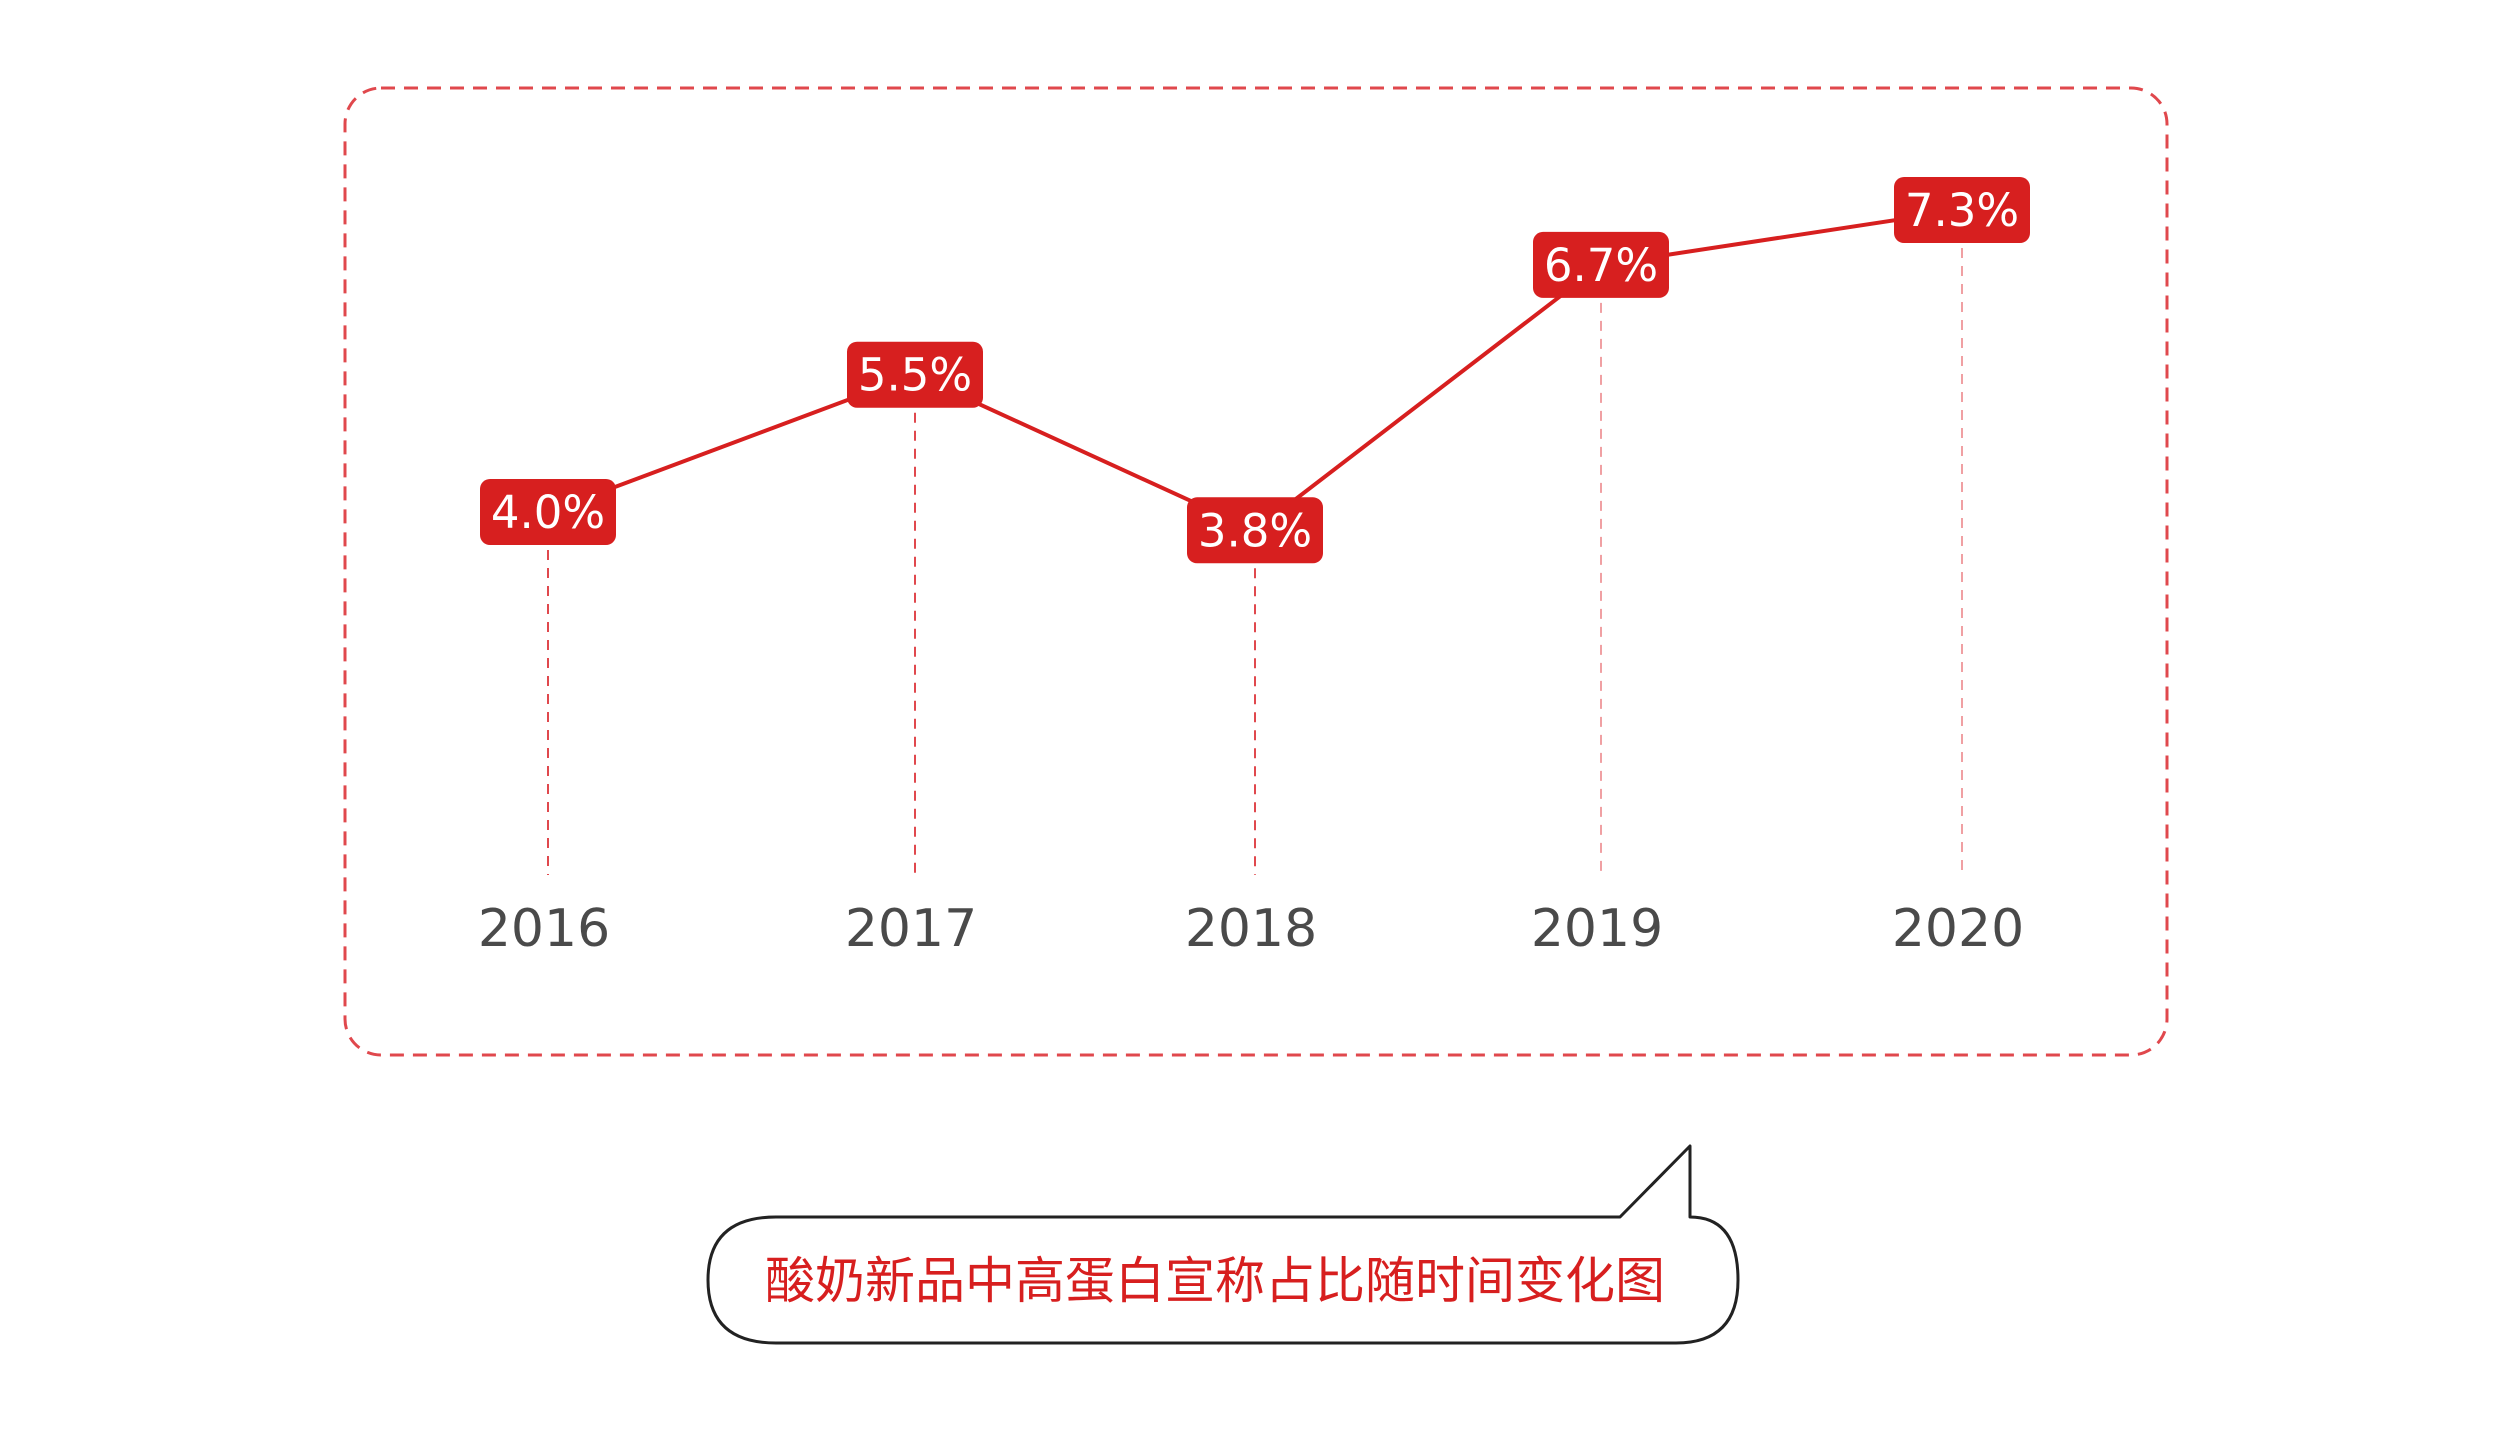 The image size is (2501, 1440). What do you see at coordinates (911, 929) in the screenshot?
I see `x-tick-label-2017: 2017` at bounding box center [911, 929].